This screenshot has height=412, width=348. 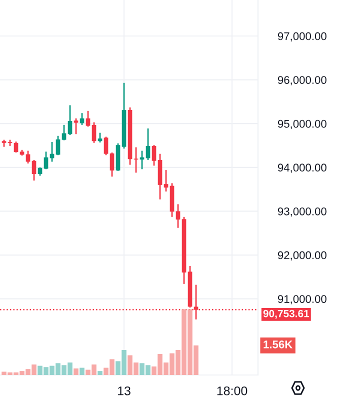 I want to click on y-tick-label: 92,000.00, so click(x=302, y=255).